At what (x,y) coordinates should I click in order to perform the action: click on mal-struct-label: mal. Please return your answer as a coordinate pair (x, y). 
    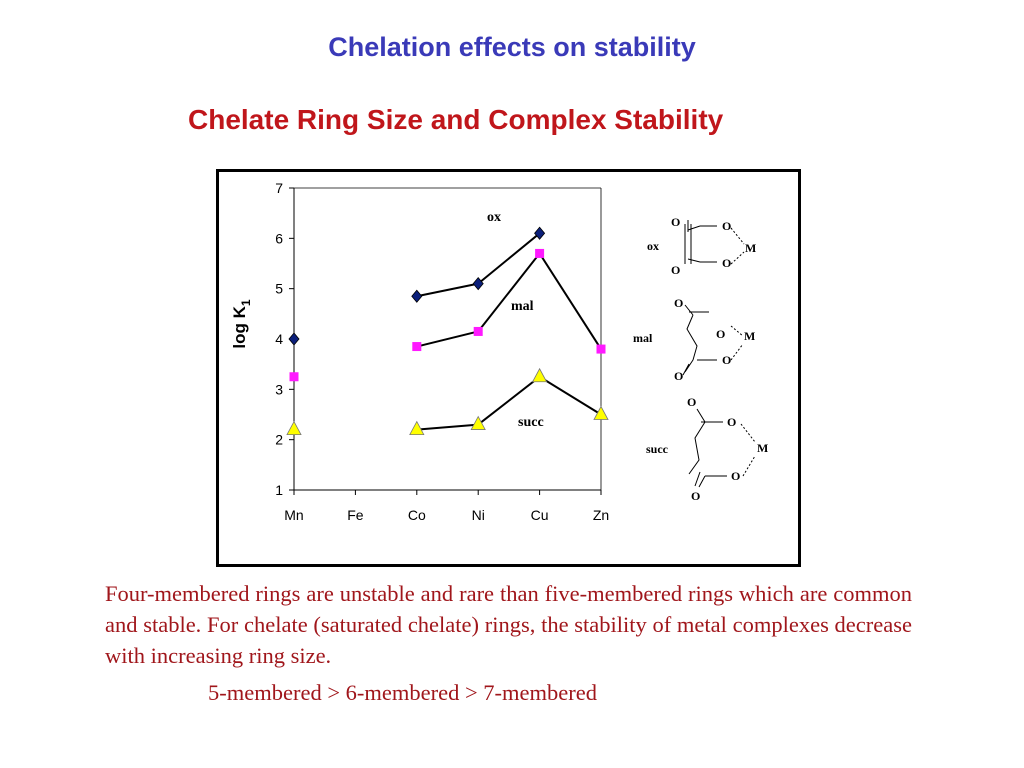
    Looking at the image, I should click on (643, 338).